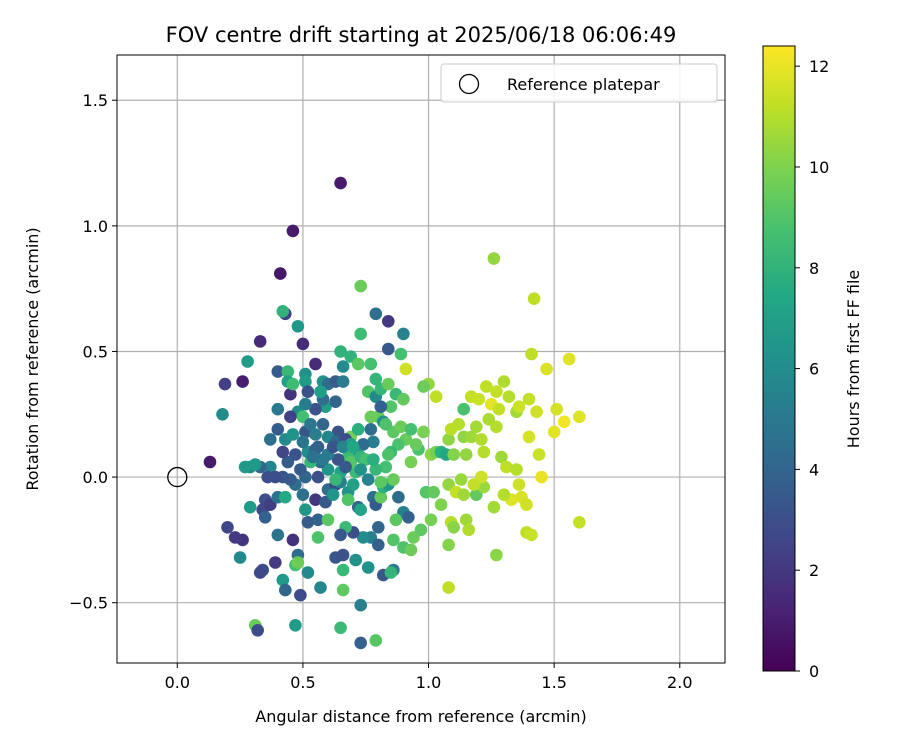 This screenshot has width=900, height=750. What do you see at coordinates (853, 359) in the screenshot?
I see `colorbar-label: Hours from first FF file` at bounding box center [853, 359].